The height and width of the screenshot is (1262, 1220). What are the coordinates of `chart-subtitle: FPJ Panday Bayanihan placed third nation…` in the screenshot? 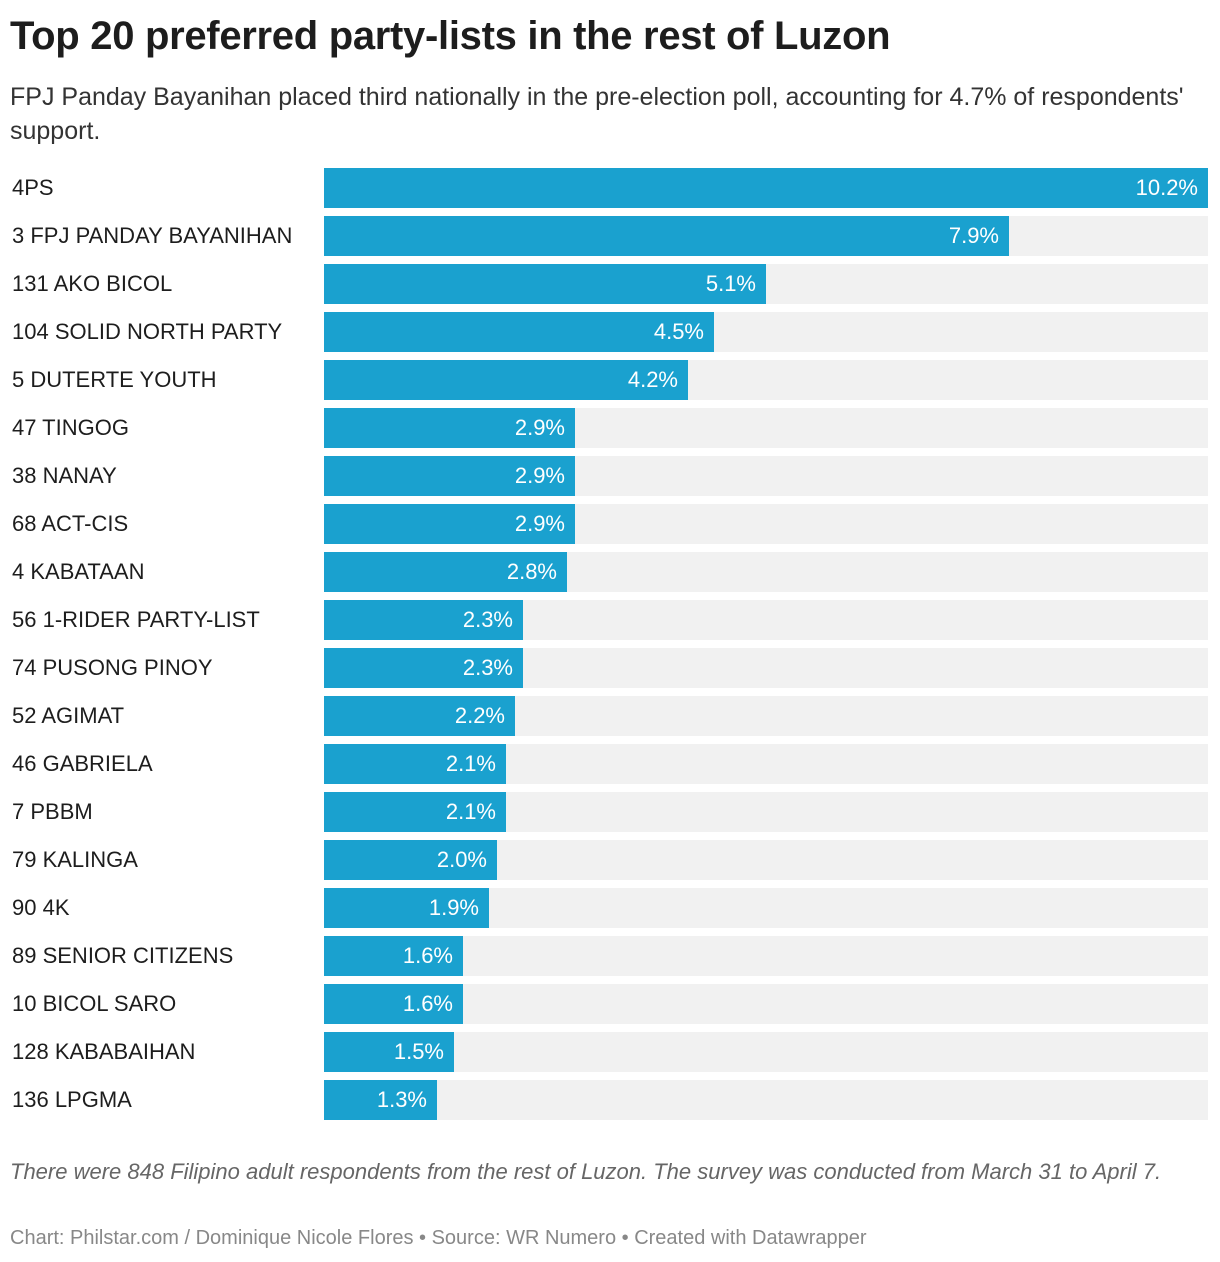 It's located at (597, 114).